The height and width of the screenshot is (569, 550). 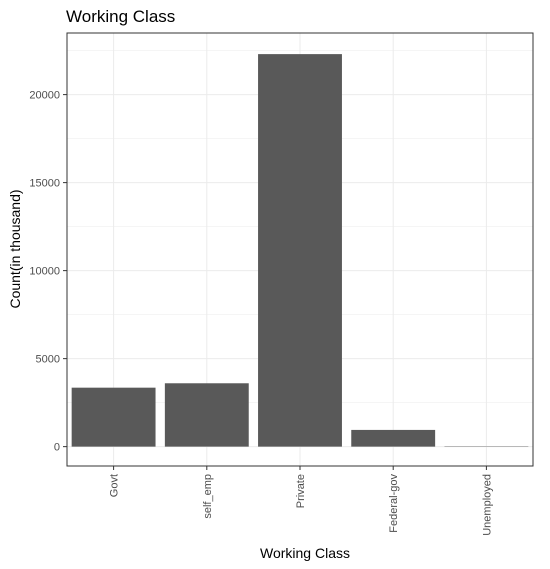 What do you see at coordinates (120, 16) in the screenshot?
I see `chart-title: Working Class` at bounding box center [120, 16].